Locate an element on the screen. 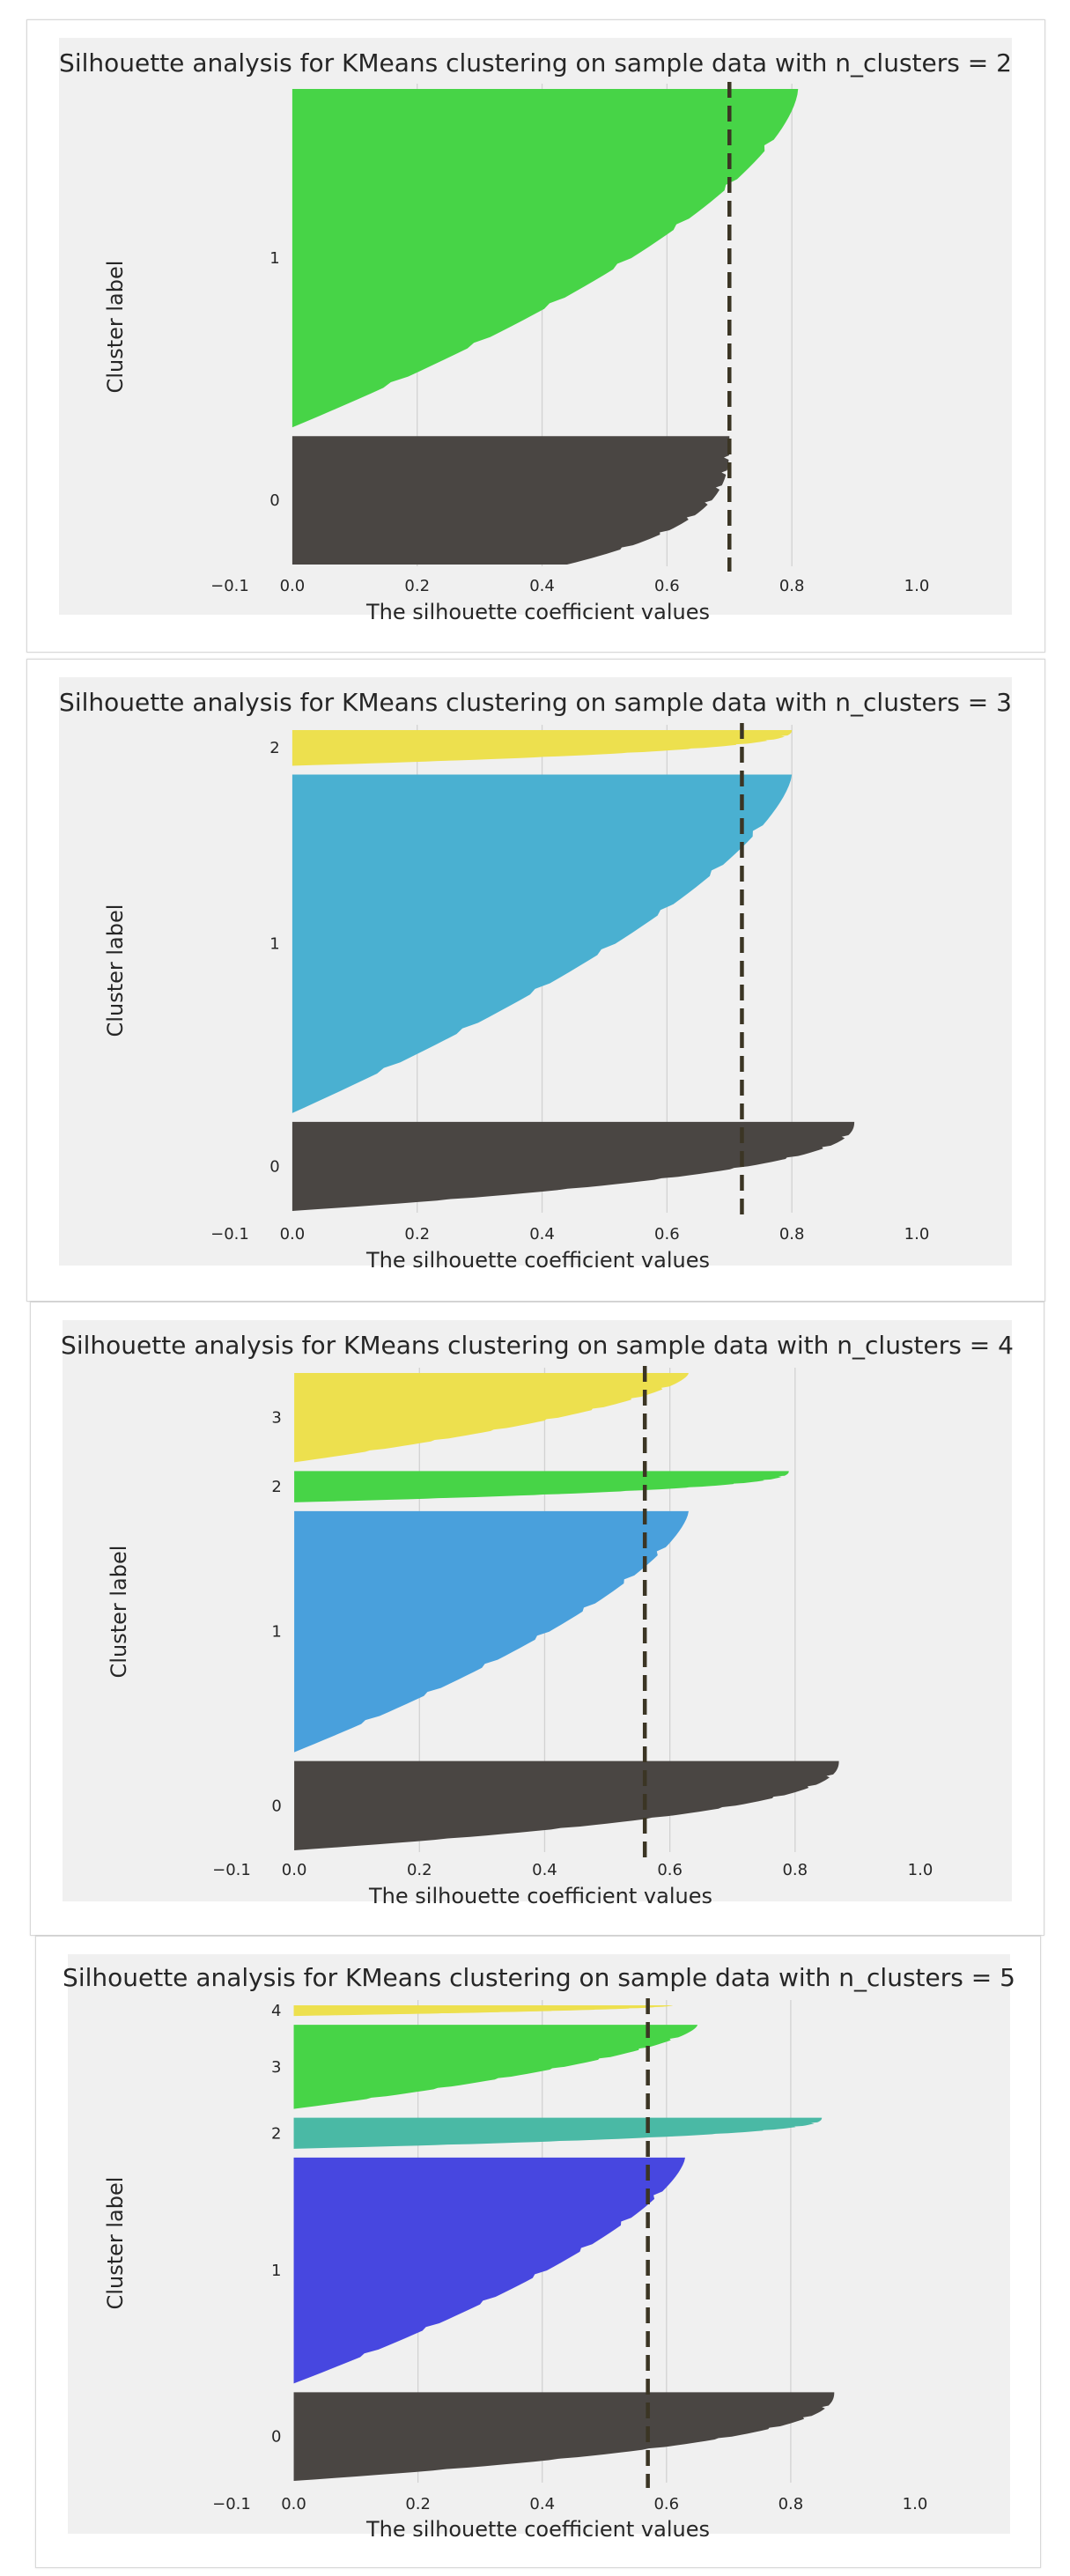 The image size is (1070, 2576). cluster-4-silhouette is located at coordinates (483, 2011).